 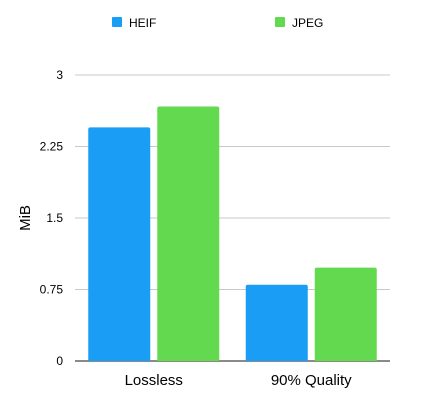 What do you see at coordinates (117, 22) in the screenshot?
I see `legend-swatch-heif` at bounding box center [117, 22].